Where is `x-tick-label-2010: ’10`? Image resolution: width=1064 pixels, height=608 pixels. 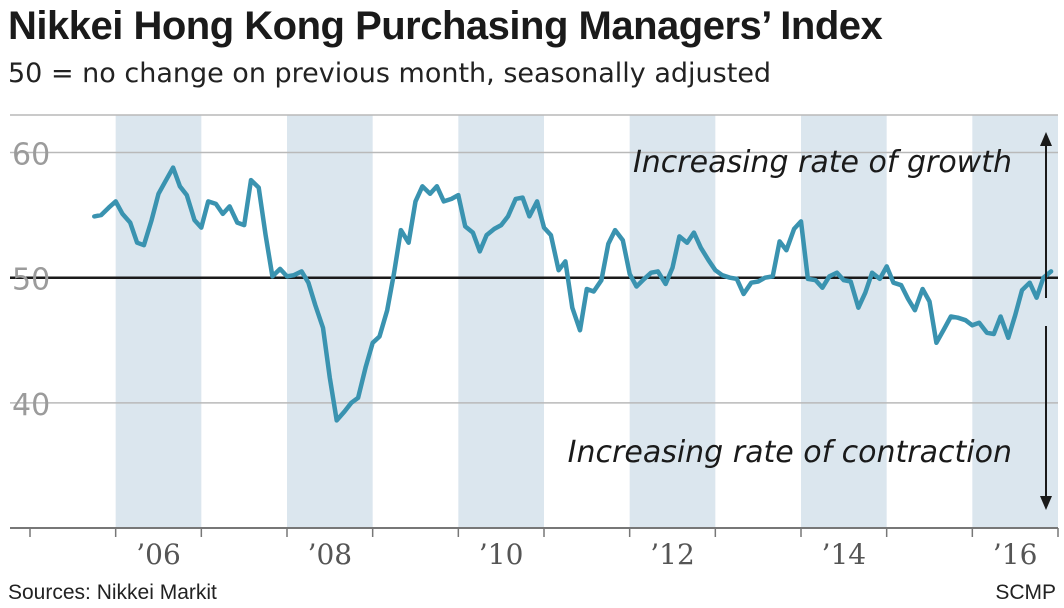 x-tick-label-2010: ’10 is located at coordinates (501, 554).